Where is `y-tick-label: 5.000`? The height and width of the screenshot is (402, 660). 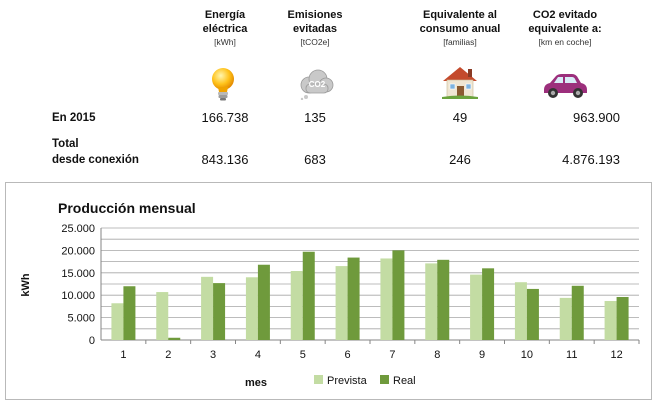
y-tick-label: 5.000 is located at coordinates (81, 319).